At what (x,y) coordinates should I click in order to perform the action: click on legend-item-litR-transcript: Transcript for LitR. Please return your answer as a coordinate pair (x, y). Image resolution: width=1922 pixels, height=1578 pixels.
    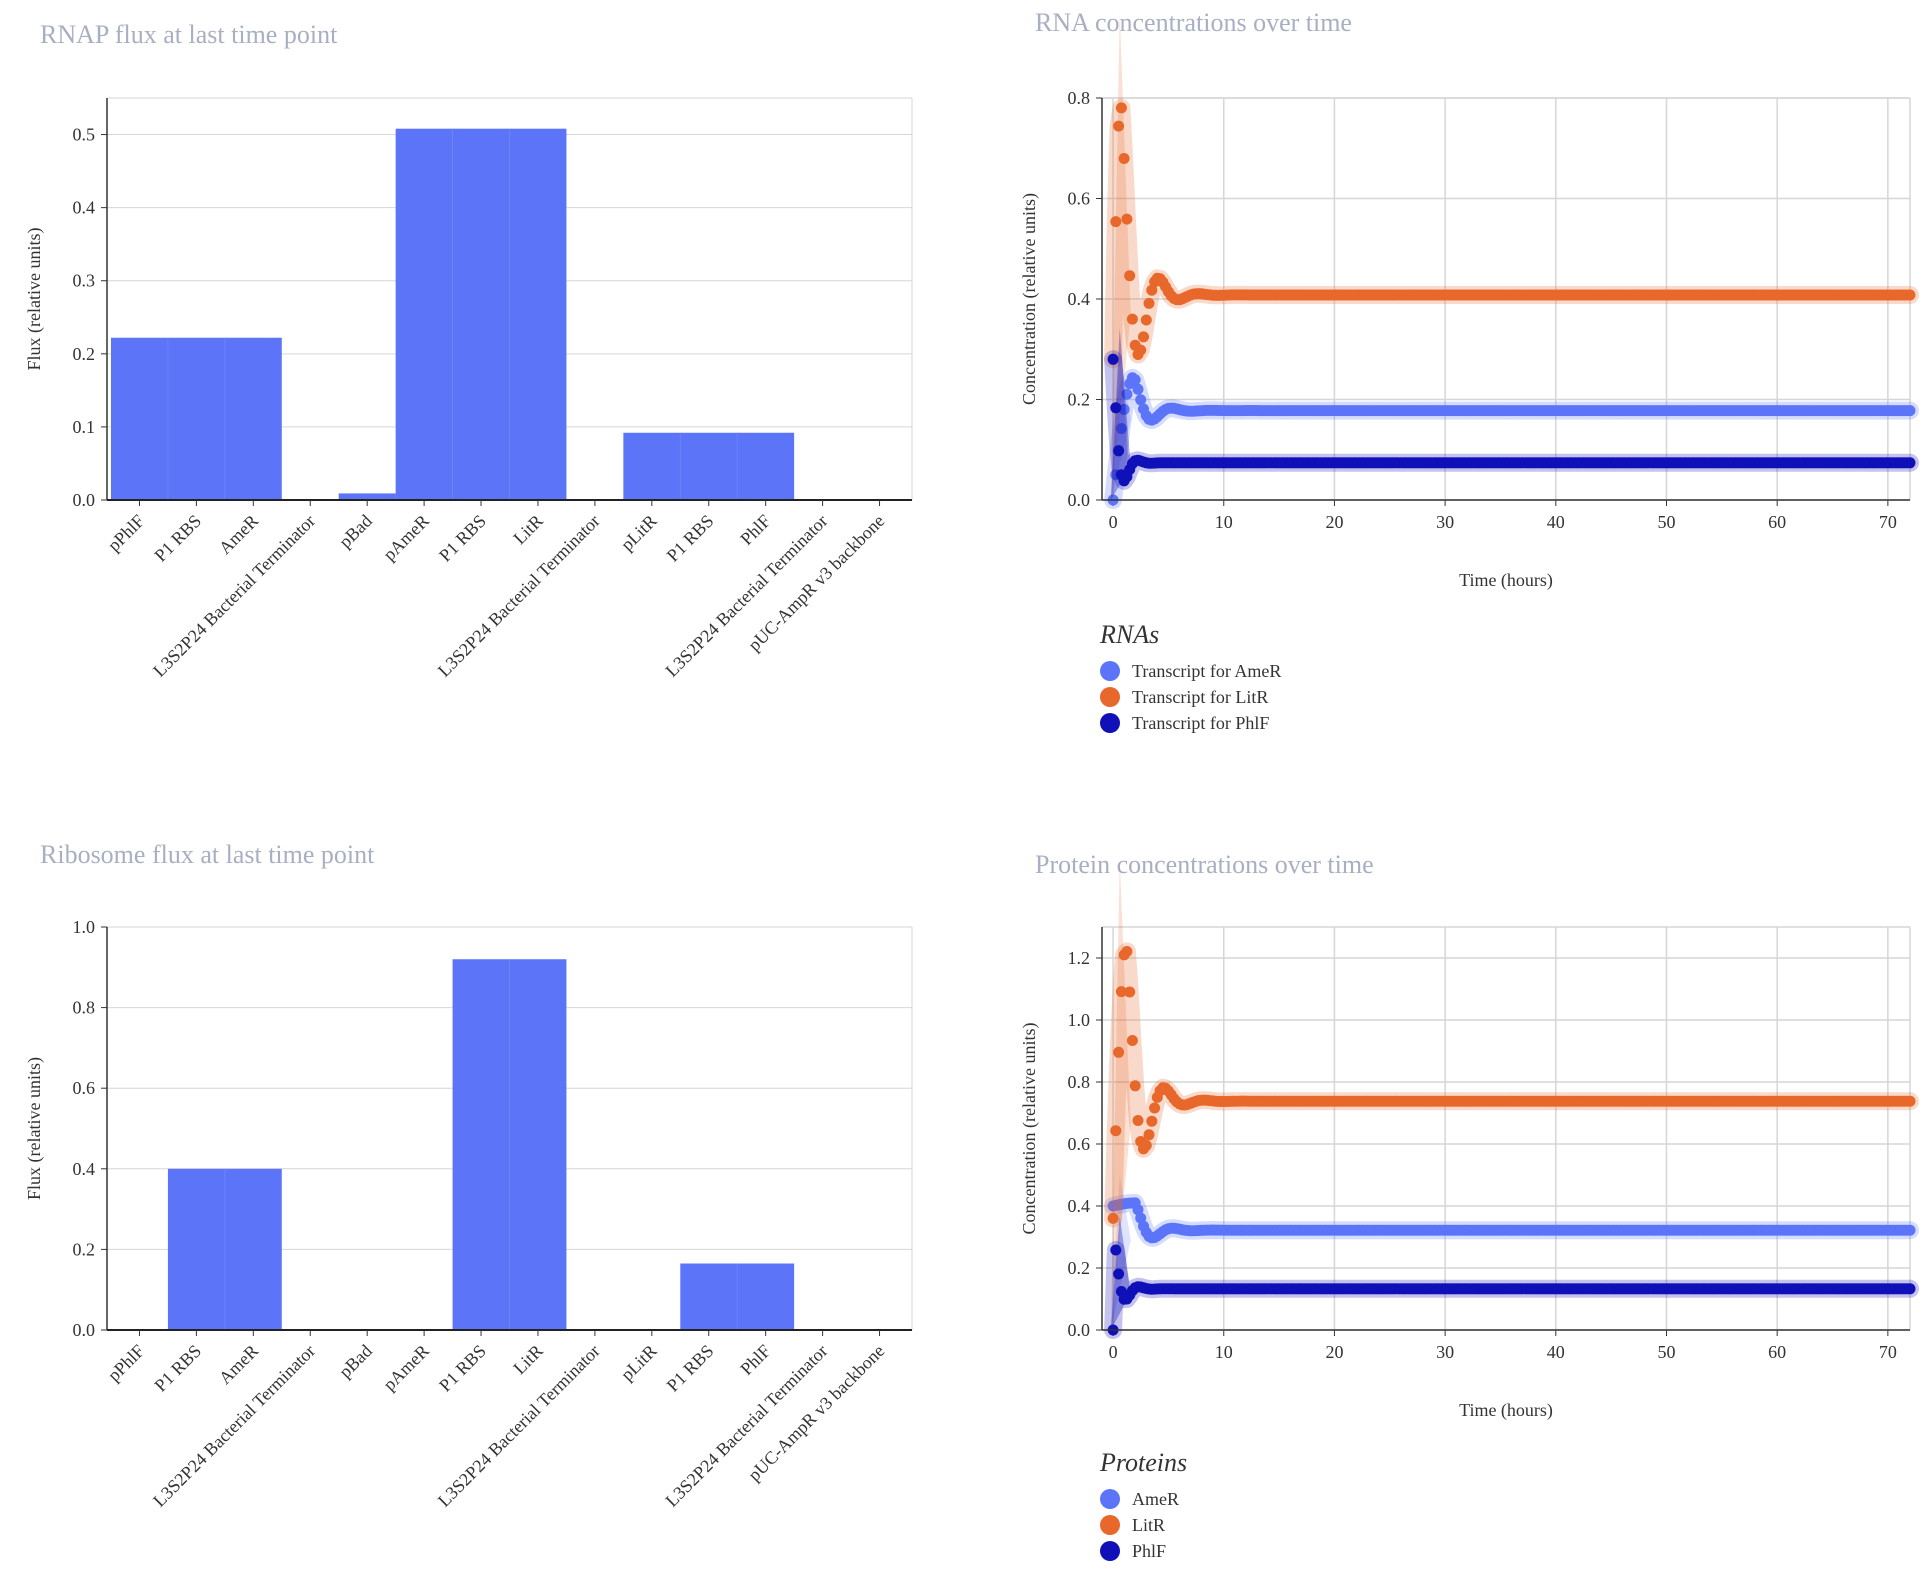
    Looking at the image, I should click on (1190, 697).